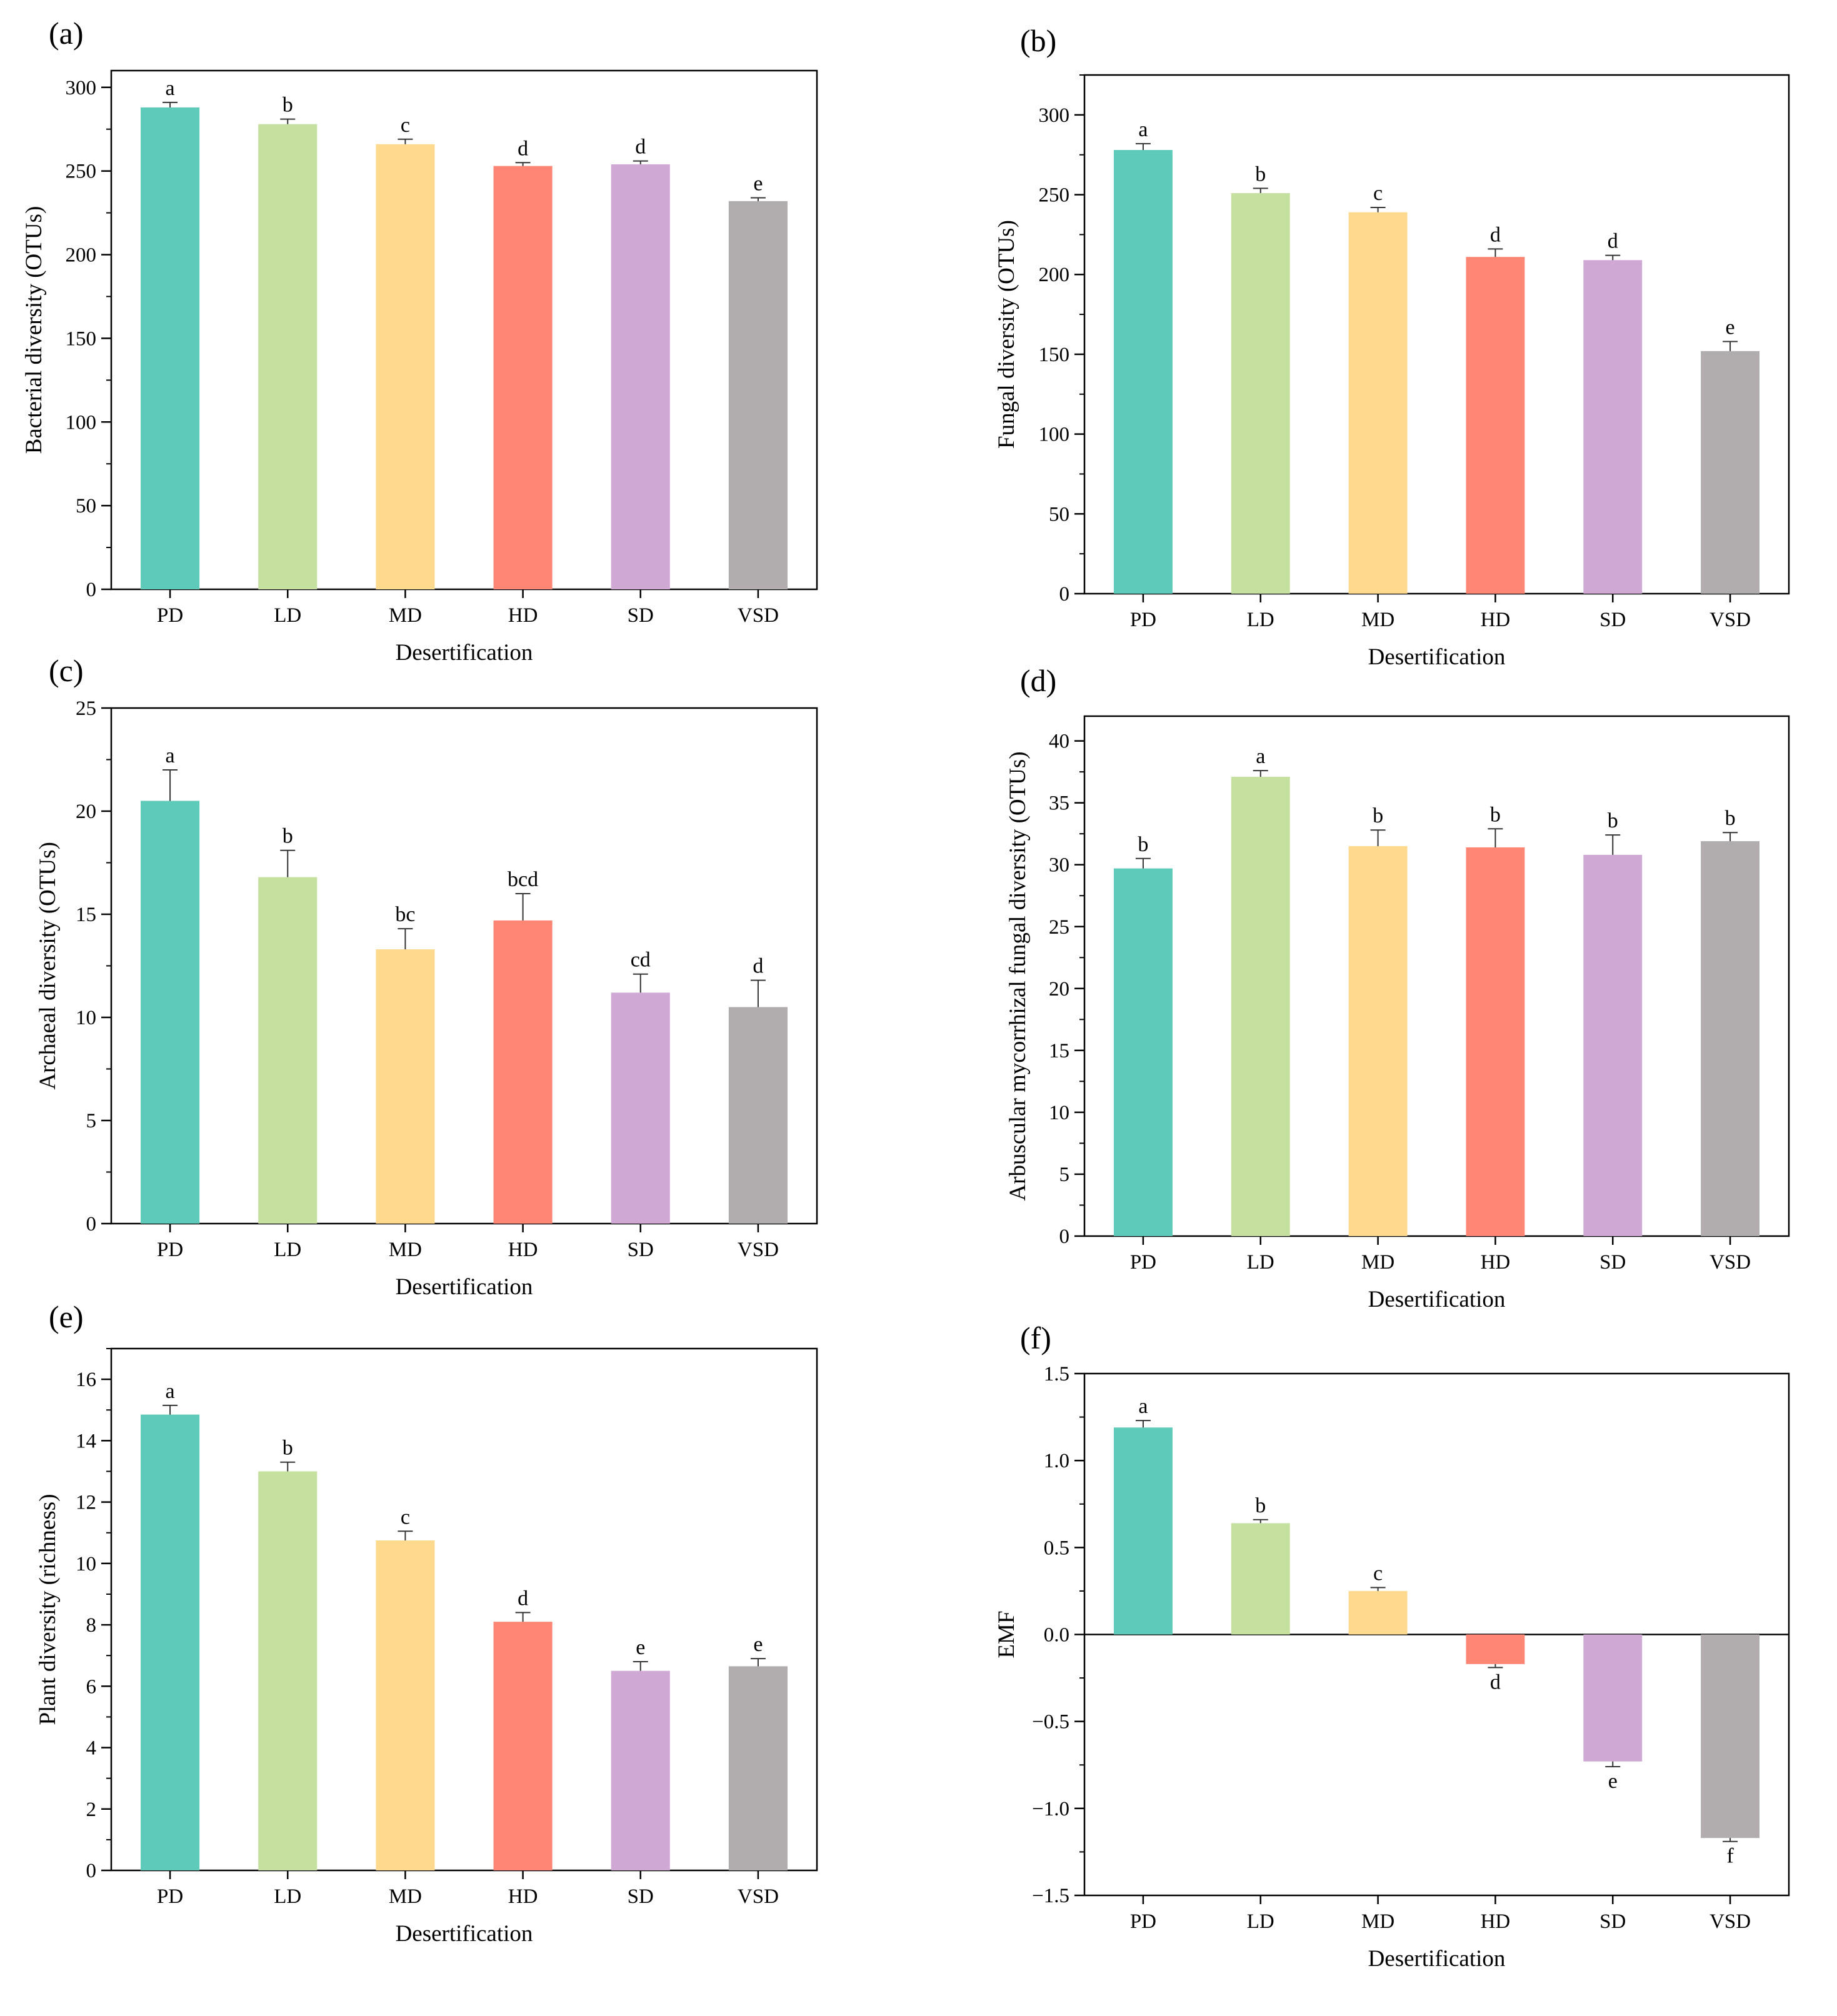  What do you see at coordinates (92, 1686) in the screenshot?
I see `y-tick-label: 6` at bounding box center [92, 1686].